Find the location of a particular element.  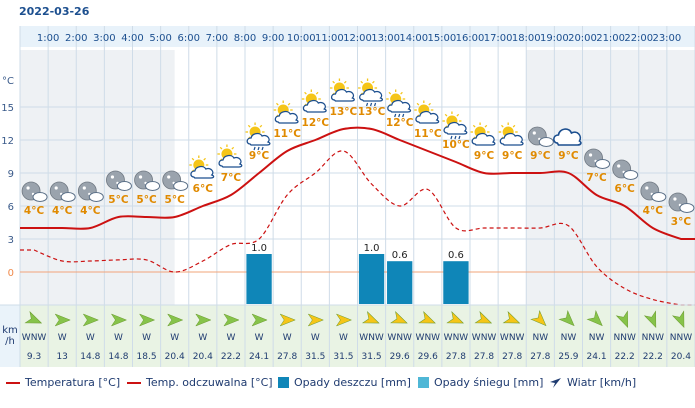

wind-axis-band is located at coordinates (10, 336).